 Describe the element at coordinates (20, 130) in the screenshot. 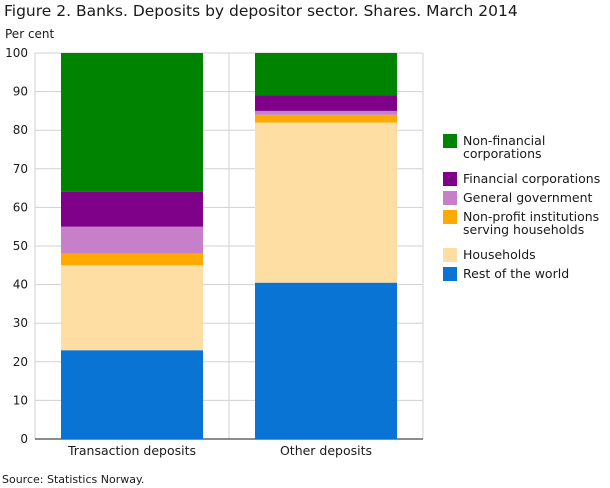

I see `y-tick-label: 80` at that location.